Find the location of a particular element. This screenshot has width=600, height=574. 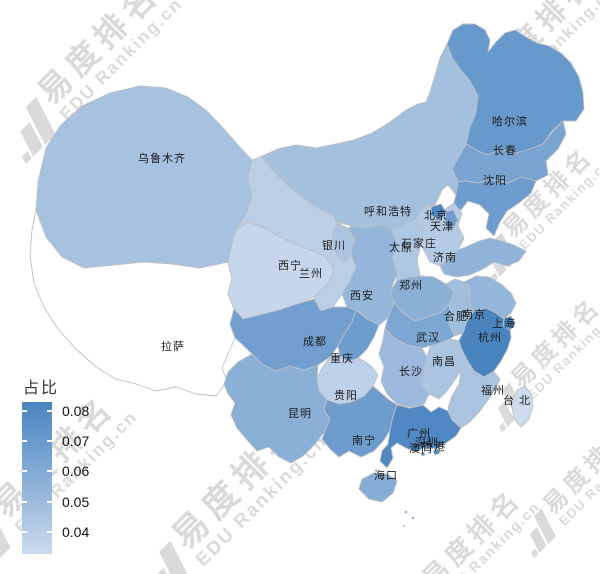

city-label: 北京 is located at coordinates (436, 215).